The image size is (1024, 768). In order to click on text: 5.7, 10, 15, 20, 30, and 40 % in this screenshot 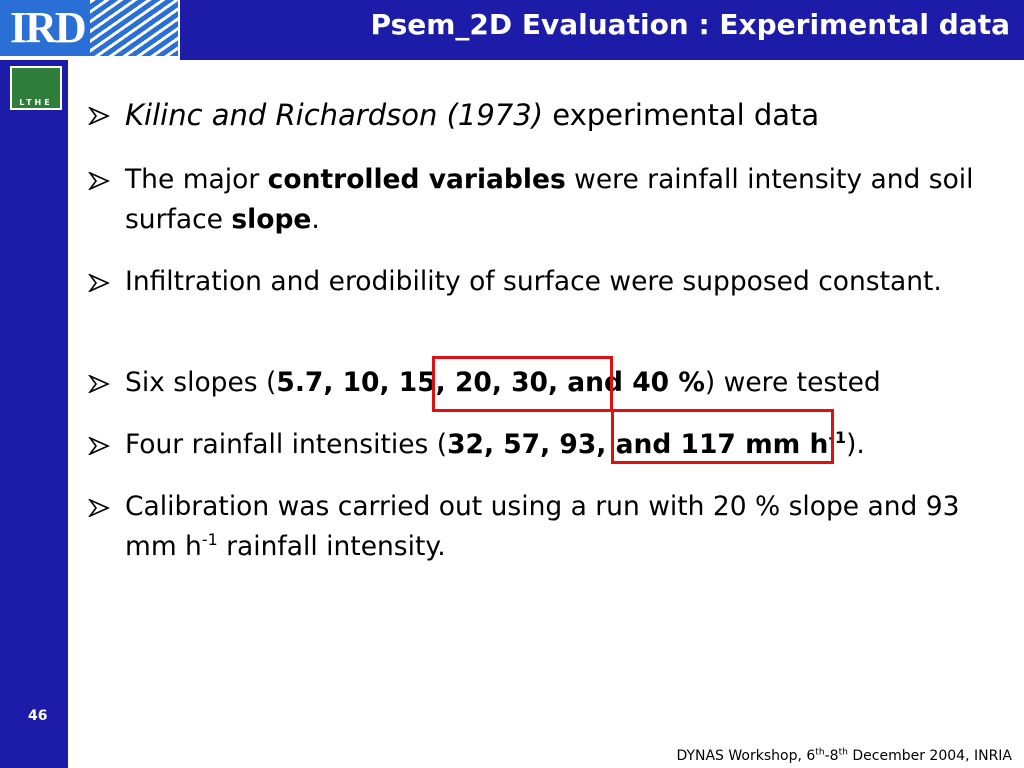, I will do `click(490, 382)`.